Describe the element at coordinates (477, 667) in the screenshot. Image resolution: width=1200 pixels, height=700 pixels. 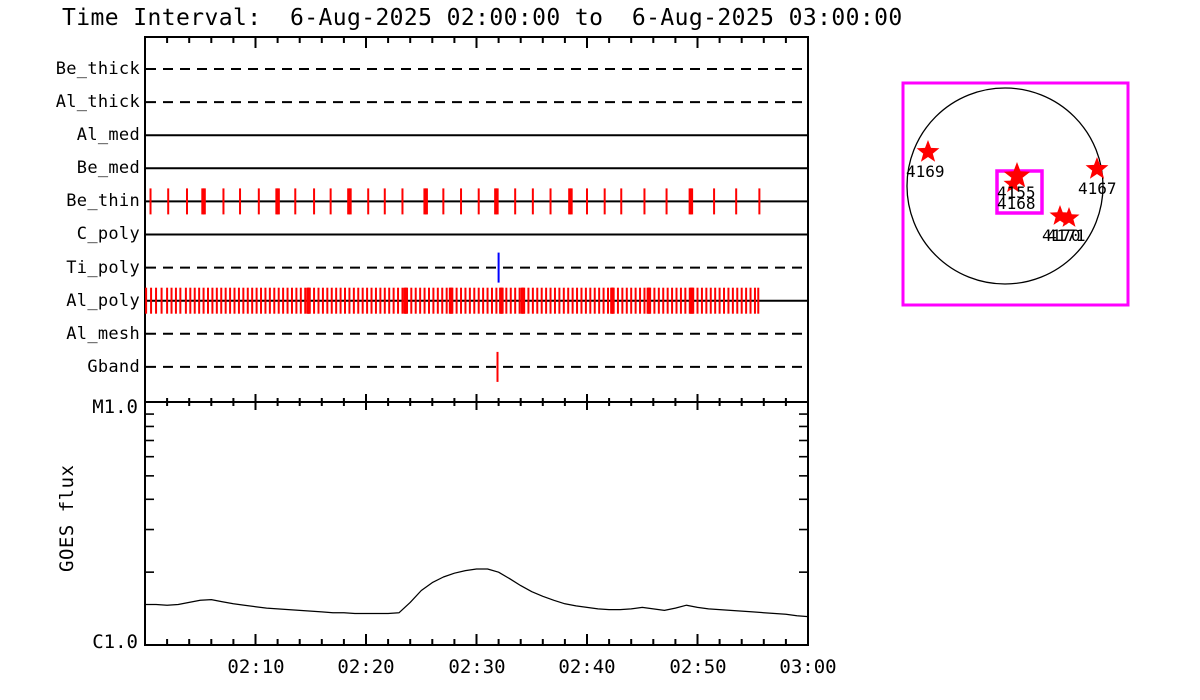
I see `xtick-0230: 02:30` at that location.